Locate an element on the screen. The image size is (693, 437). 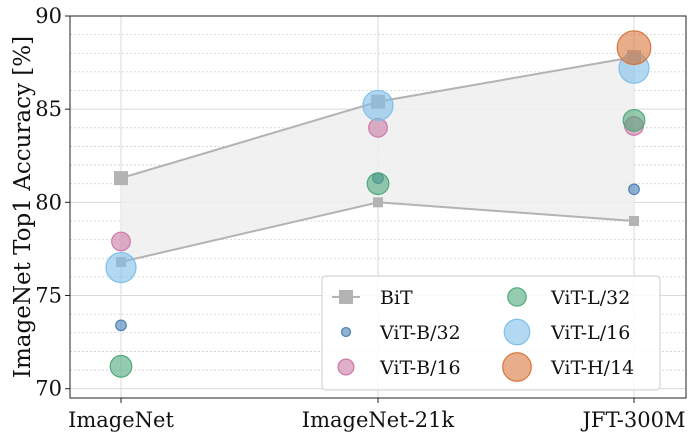
y-tick-label: 80 is located at coordinates (48, 202).